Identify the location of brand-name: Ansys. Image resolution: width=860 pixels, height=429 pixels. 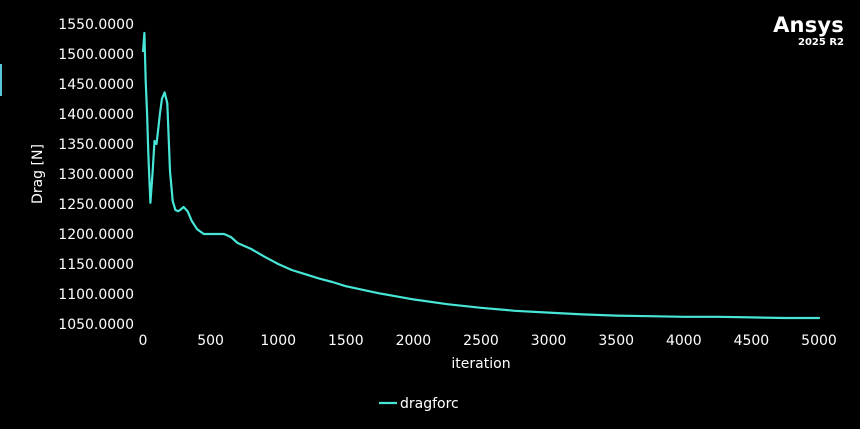
(808, 25).